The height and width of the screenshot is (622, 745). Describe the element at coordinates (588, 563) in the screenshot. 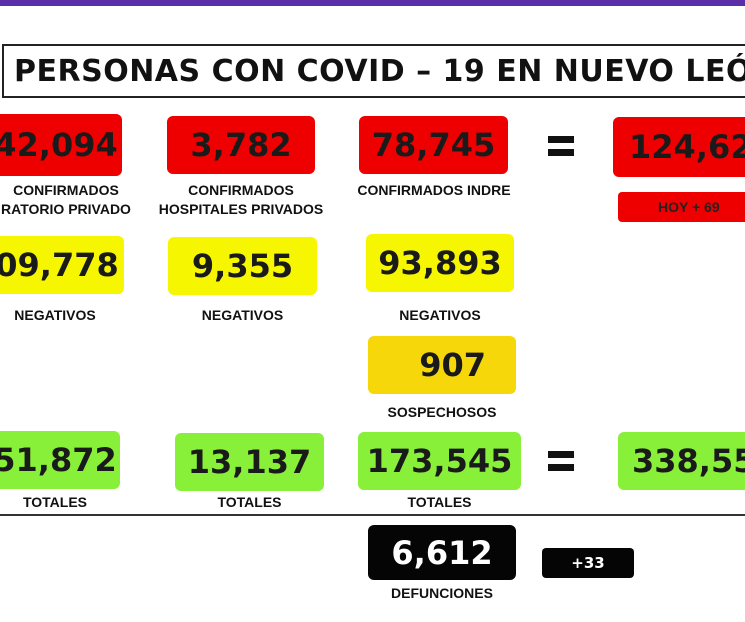

I see `defunciones-delta-badge: +33` at that location.